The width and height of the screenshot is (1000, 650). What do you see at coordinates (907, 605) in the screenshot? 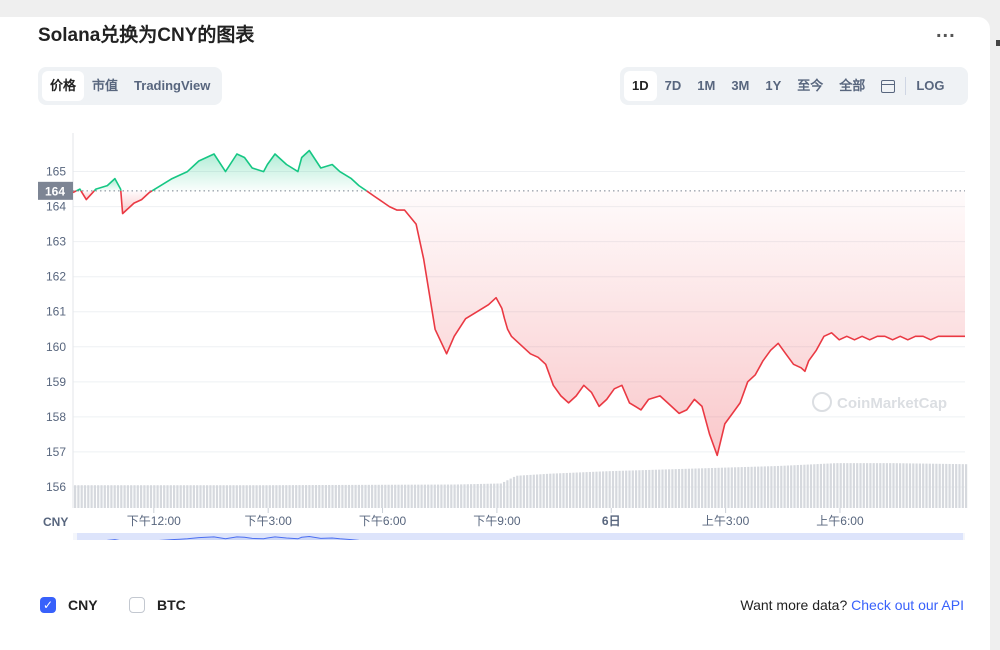
I see `api-link: Check out our API` at bounding box center [907, 605].